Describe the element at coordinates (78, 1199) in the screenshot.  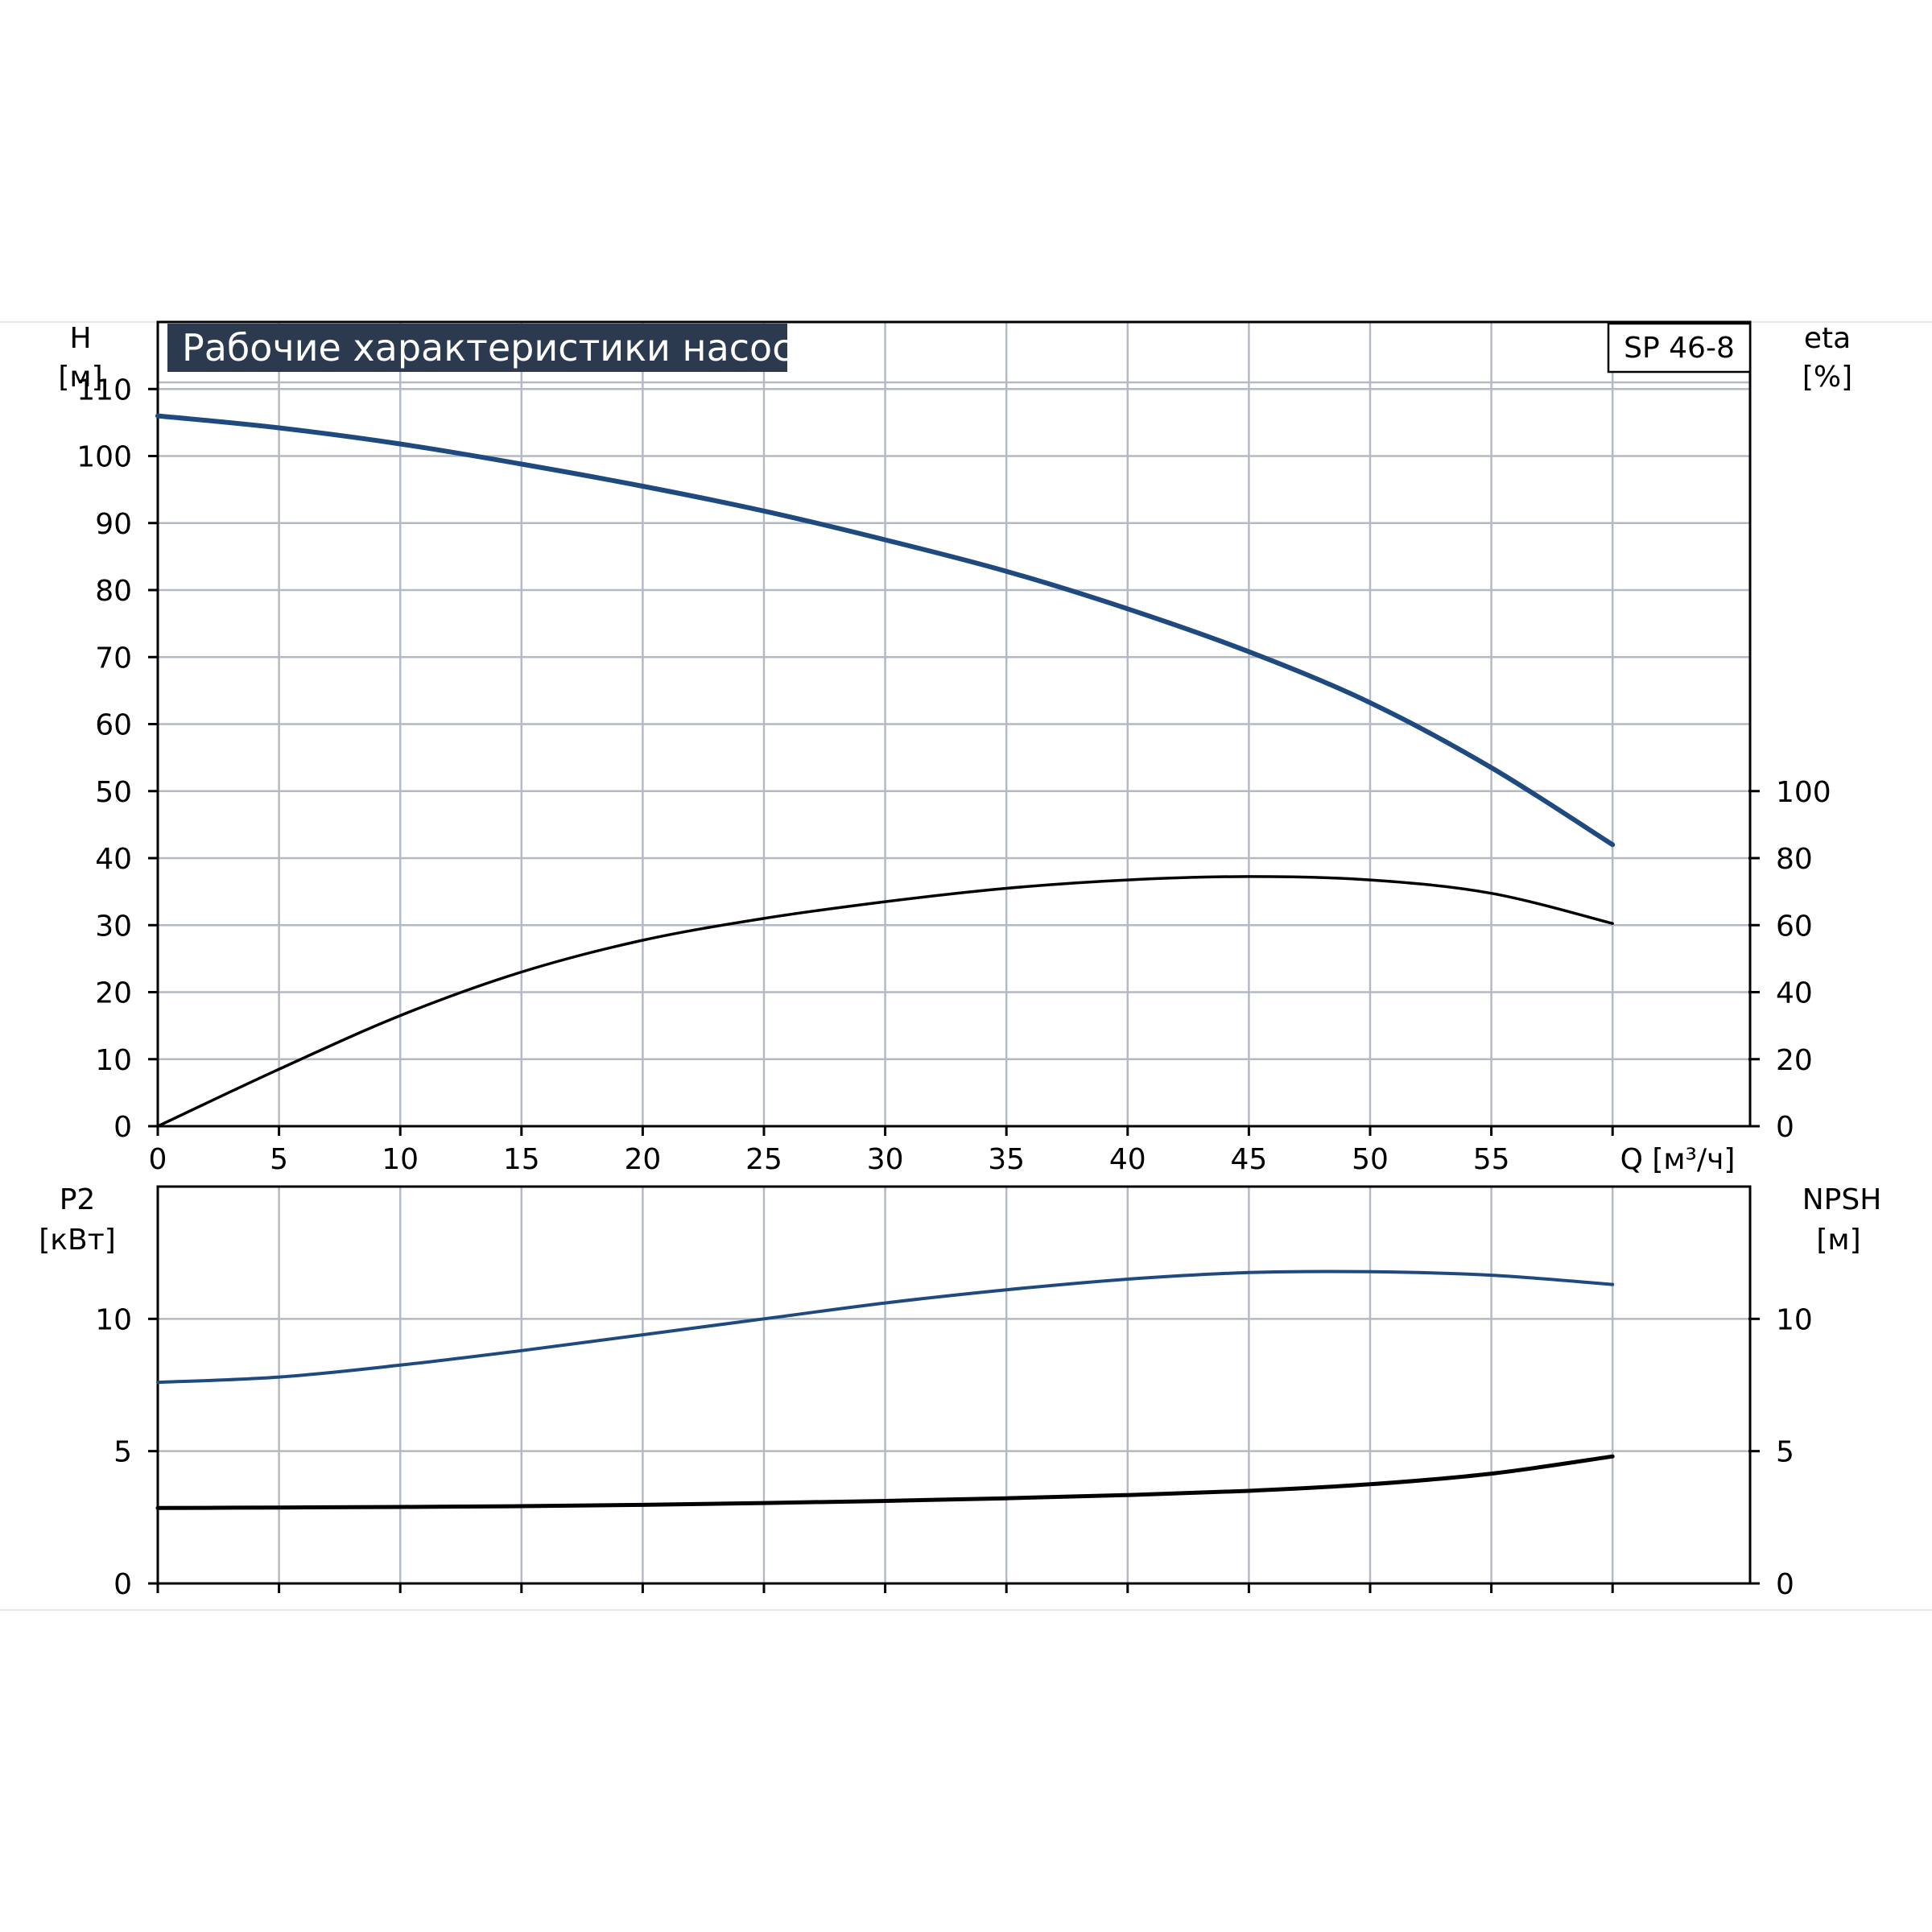
I see `p2-axis-label-symbol: P2` at that location.